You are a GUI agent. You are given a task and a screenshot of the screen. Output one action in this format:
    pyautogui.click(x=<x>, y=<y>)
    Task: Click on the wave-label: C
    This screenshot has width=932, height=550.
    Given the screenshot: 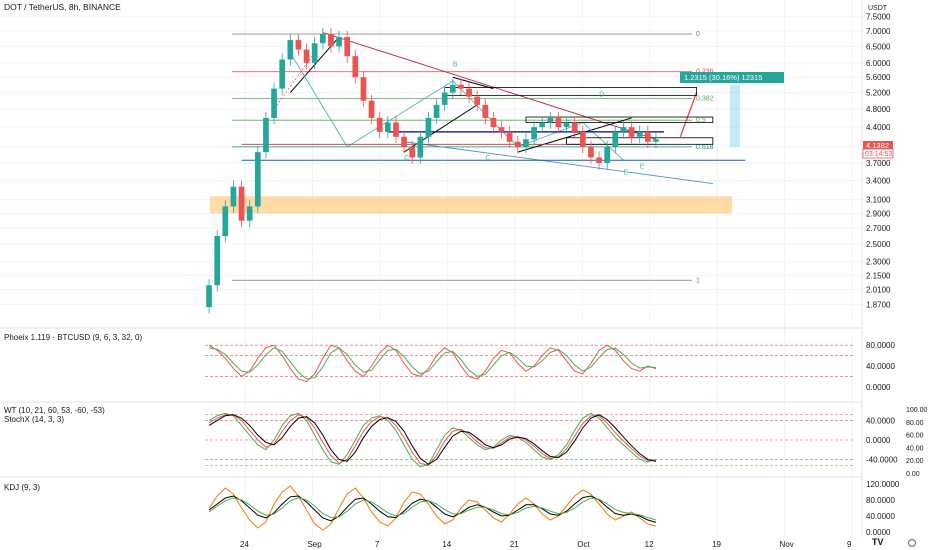 What is the action you would take?
    pyautogui.click(x=406, y=158)
    